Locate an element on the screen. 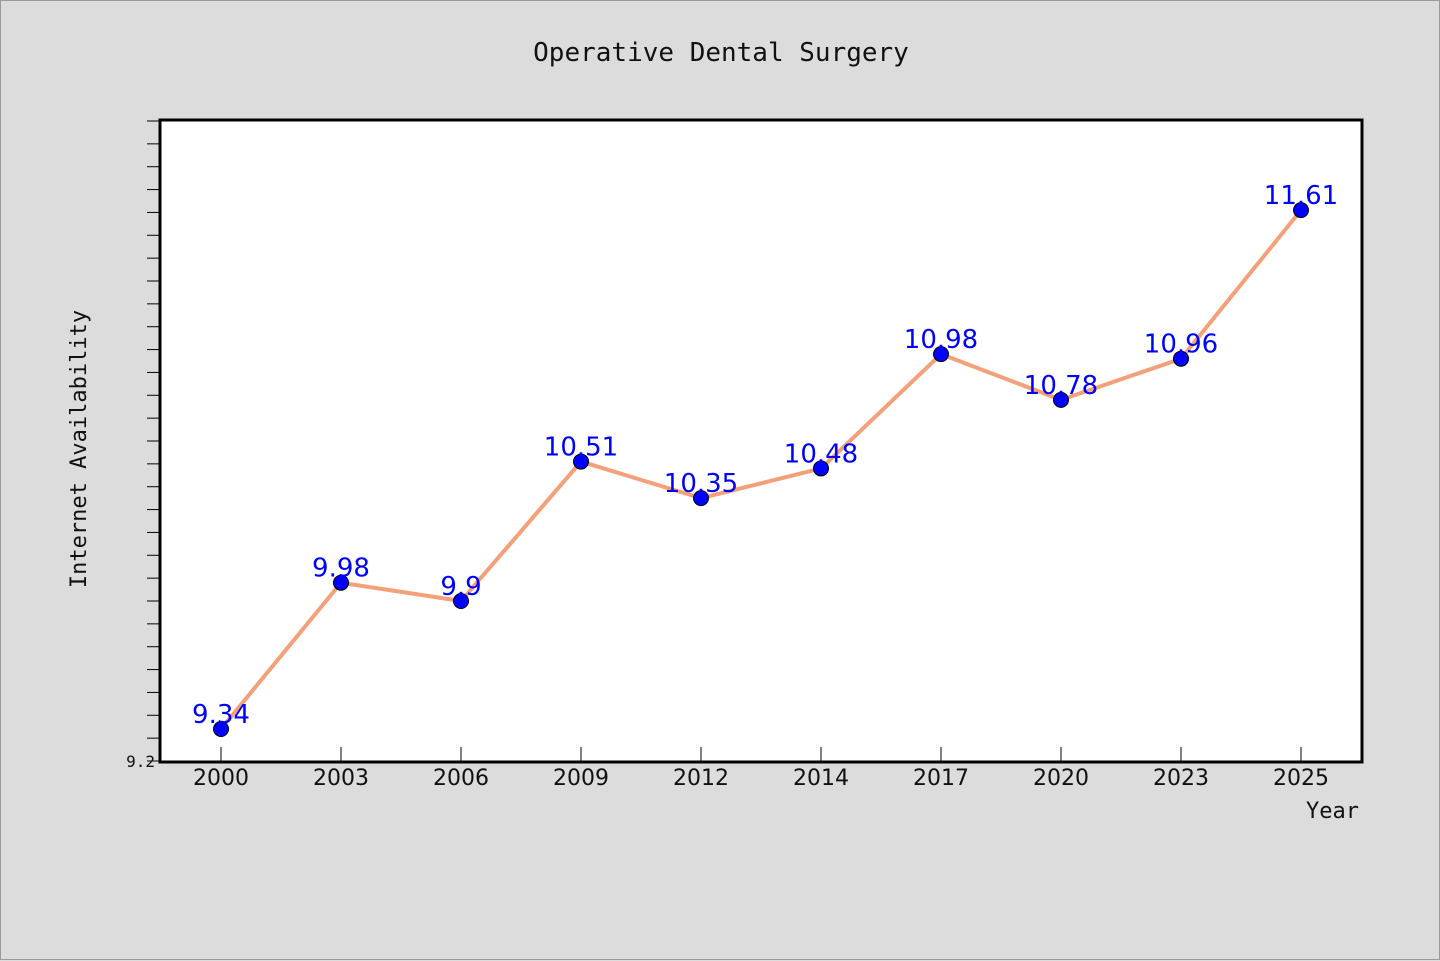  chart-title: Operative Dental Surgery is located at coordinates (721, 53).